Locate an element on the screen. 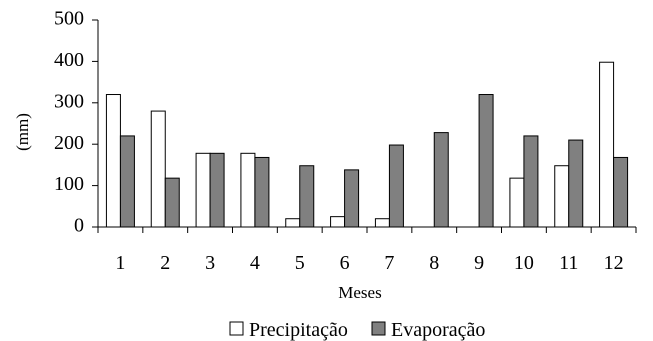 The image size is (653, 341). y-axis-title: (mm) is located at coordinates (22, 132).